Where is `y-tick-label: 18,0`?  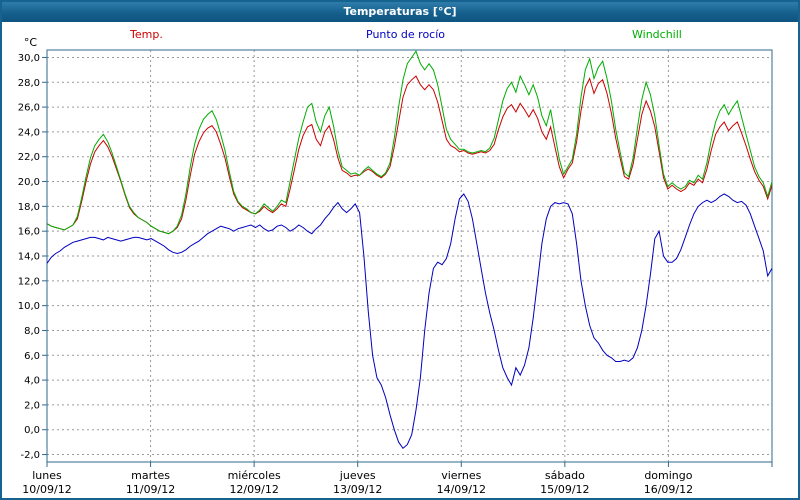 y-tick-label: 18,0 is located at coordinates (29, 207).